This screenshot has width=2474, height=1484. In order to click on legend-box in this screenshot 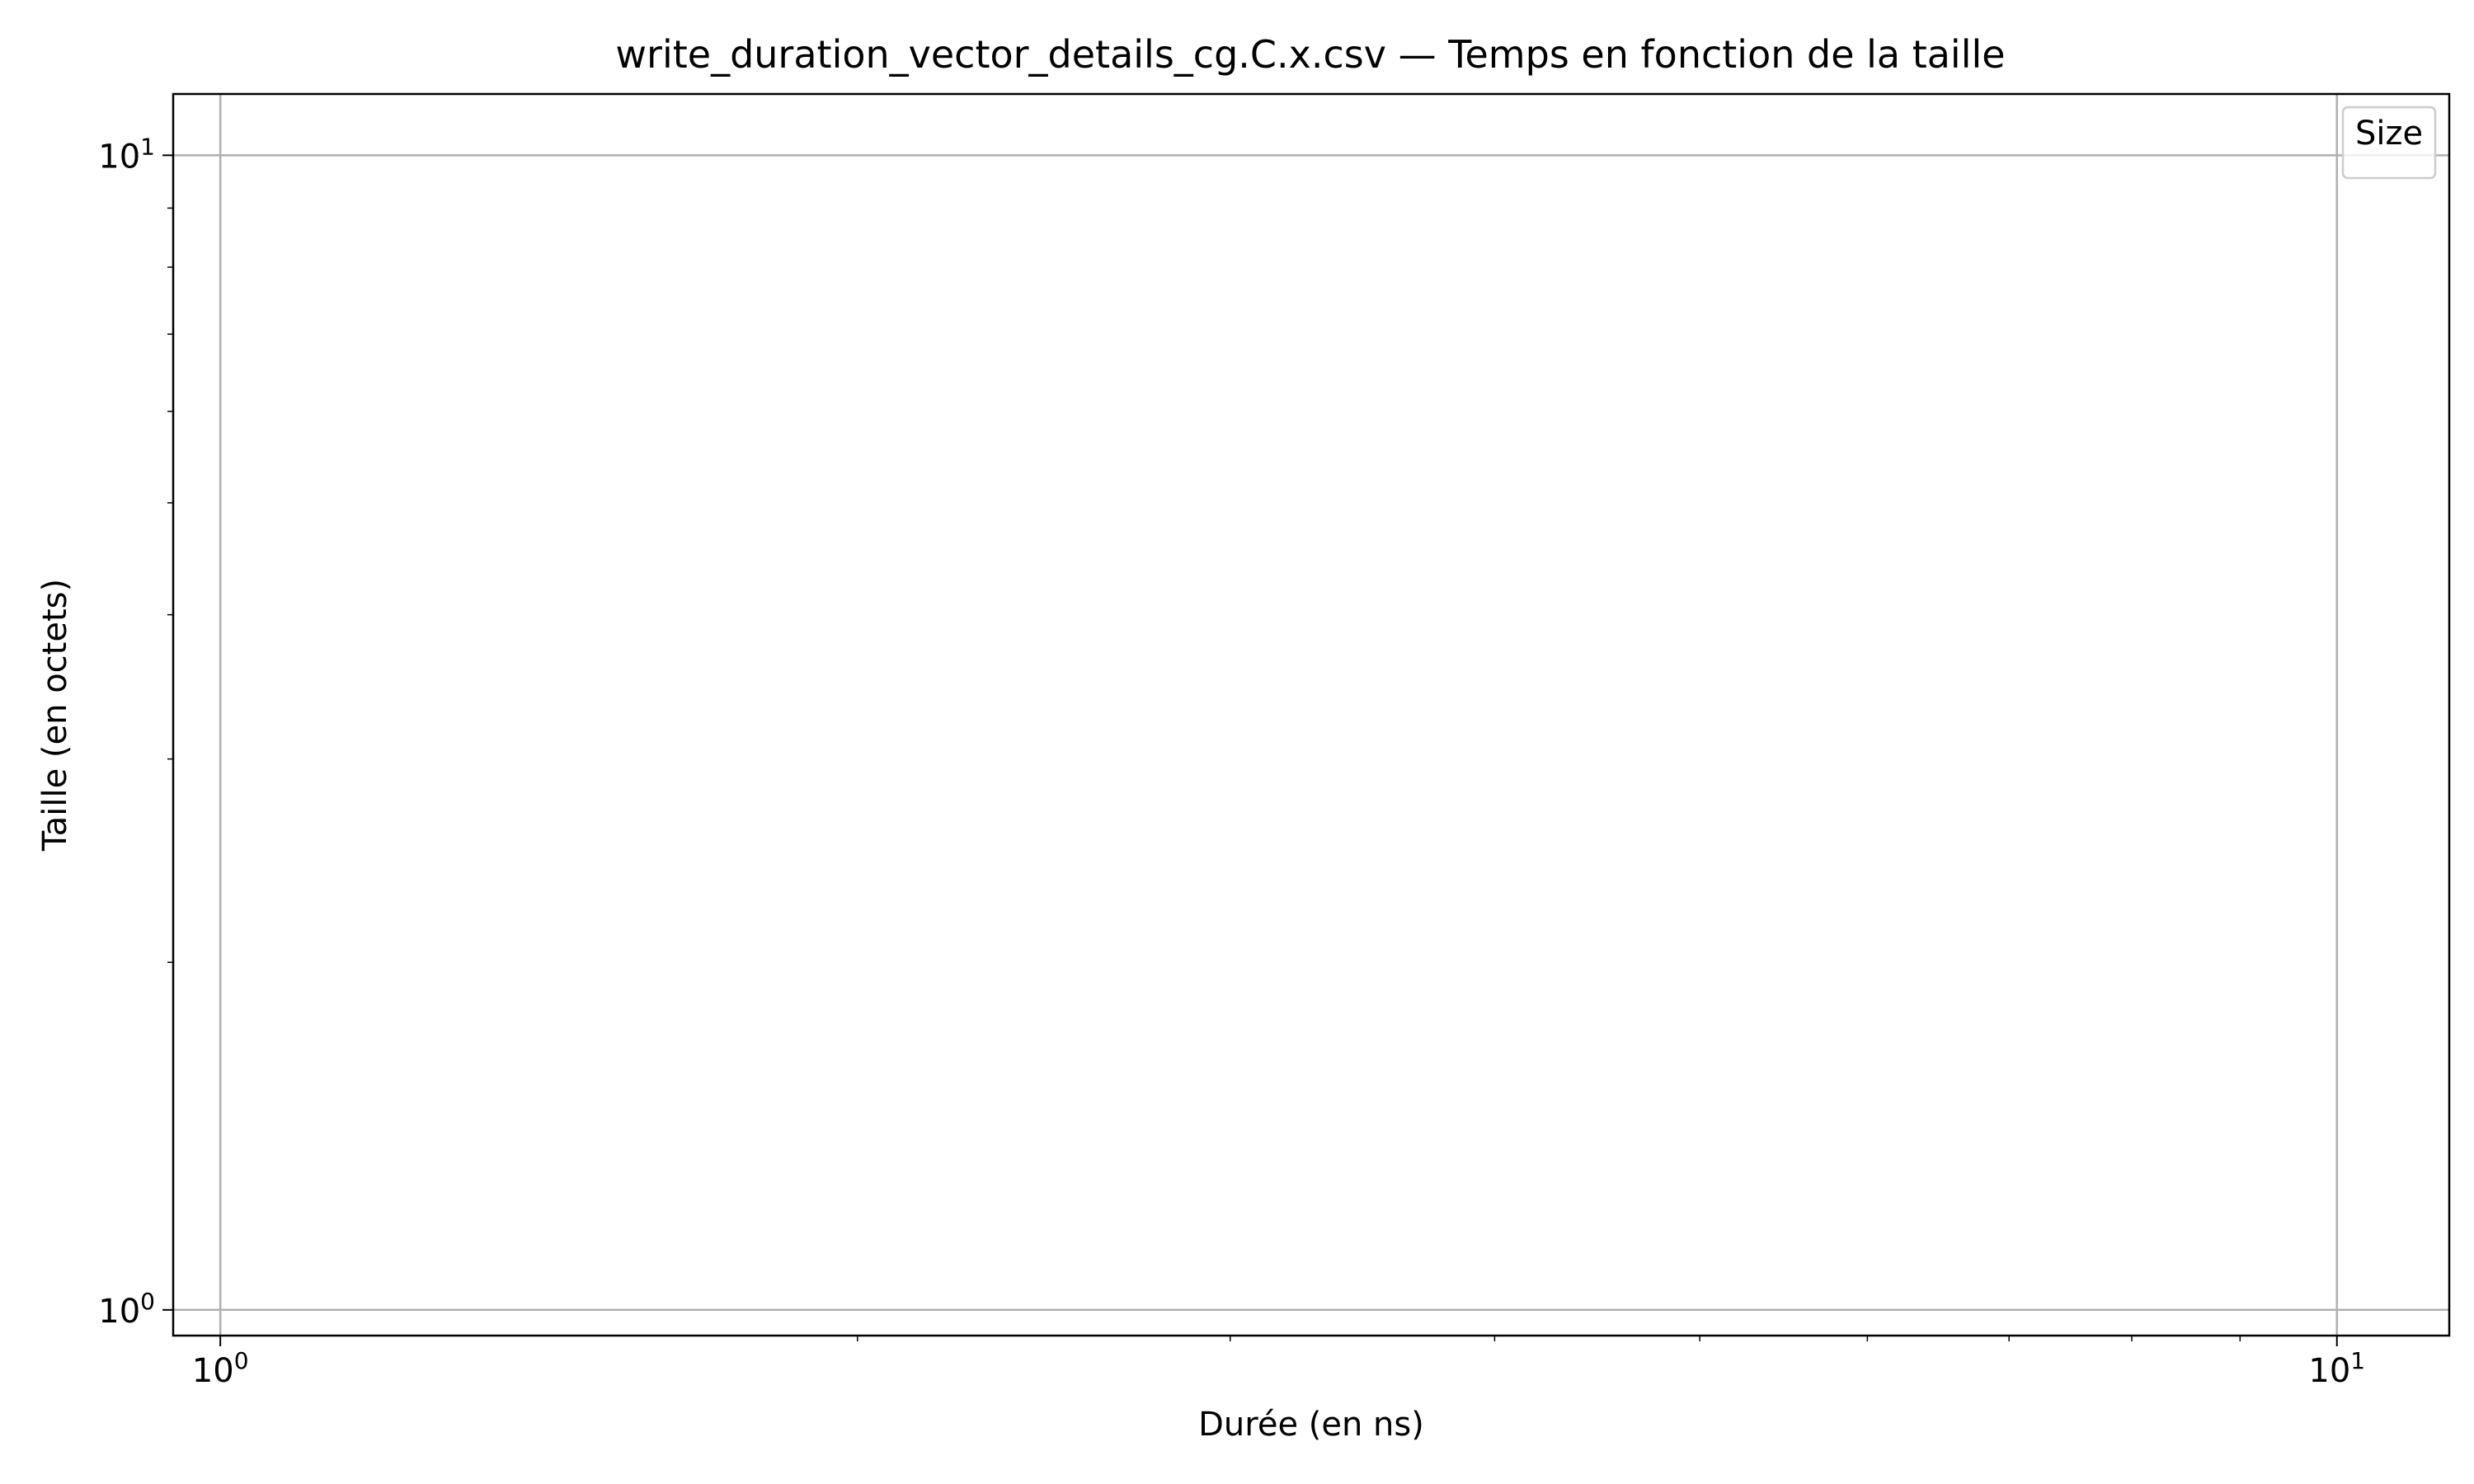, I will do `click(2389, 143)`.